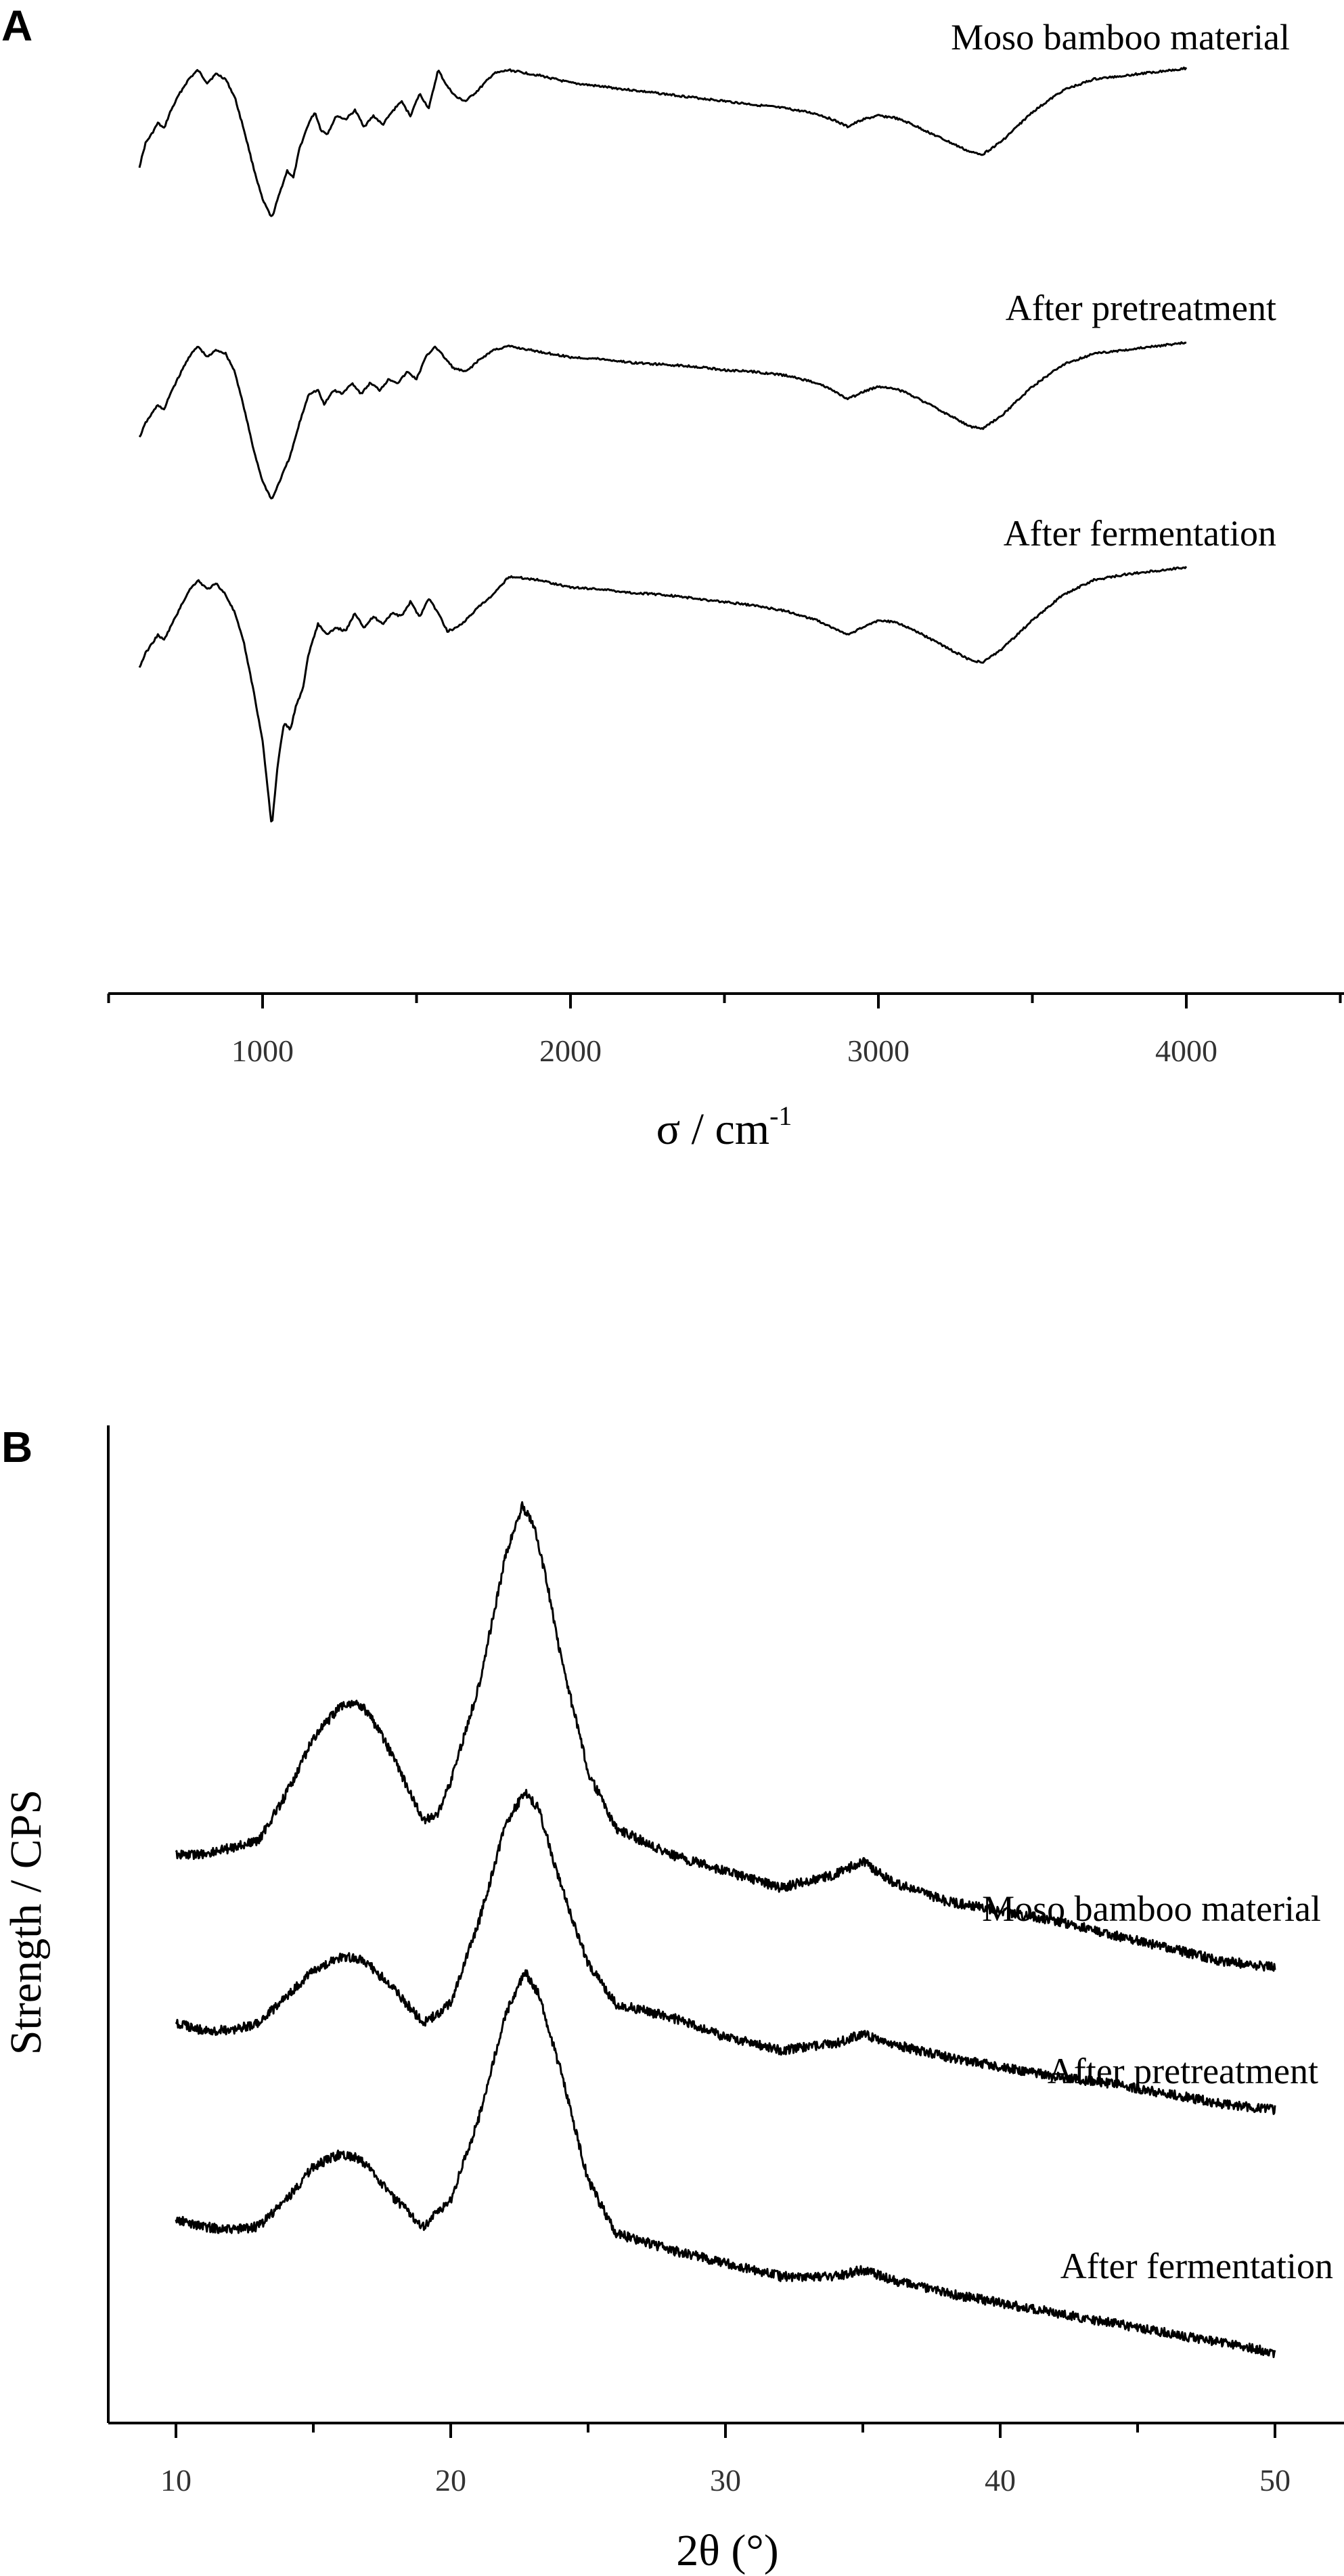  What do you see at coordinates (1141, 308) in the screenshot?
I see `panel-a-series-label-after-pretreatment: After pretreatment` at bounding box center [1141, 308].